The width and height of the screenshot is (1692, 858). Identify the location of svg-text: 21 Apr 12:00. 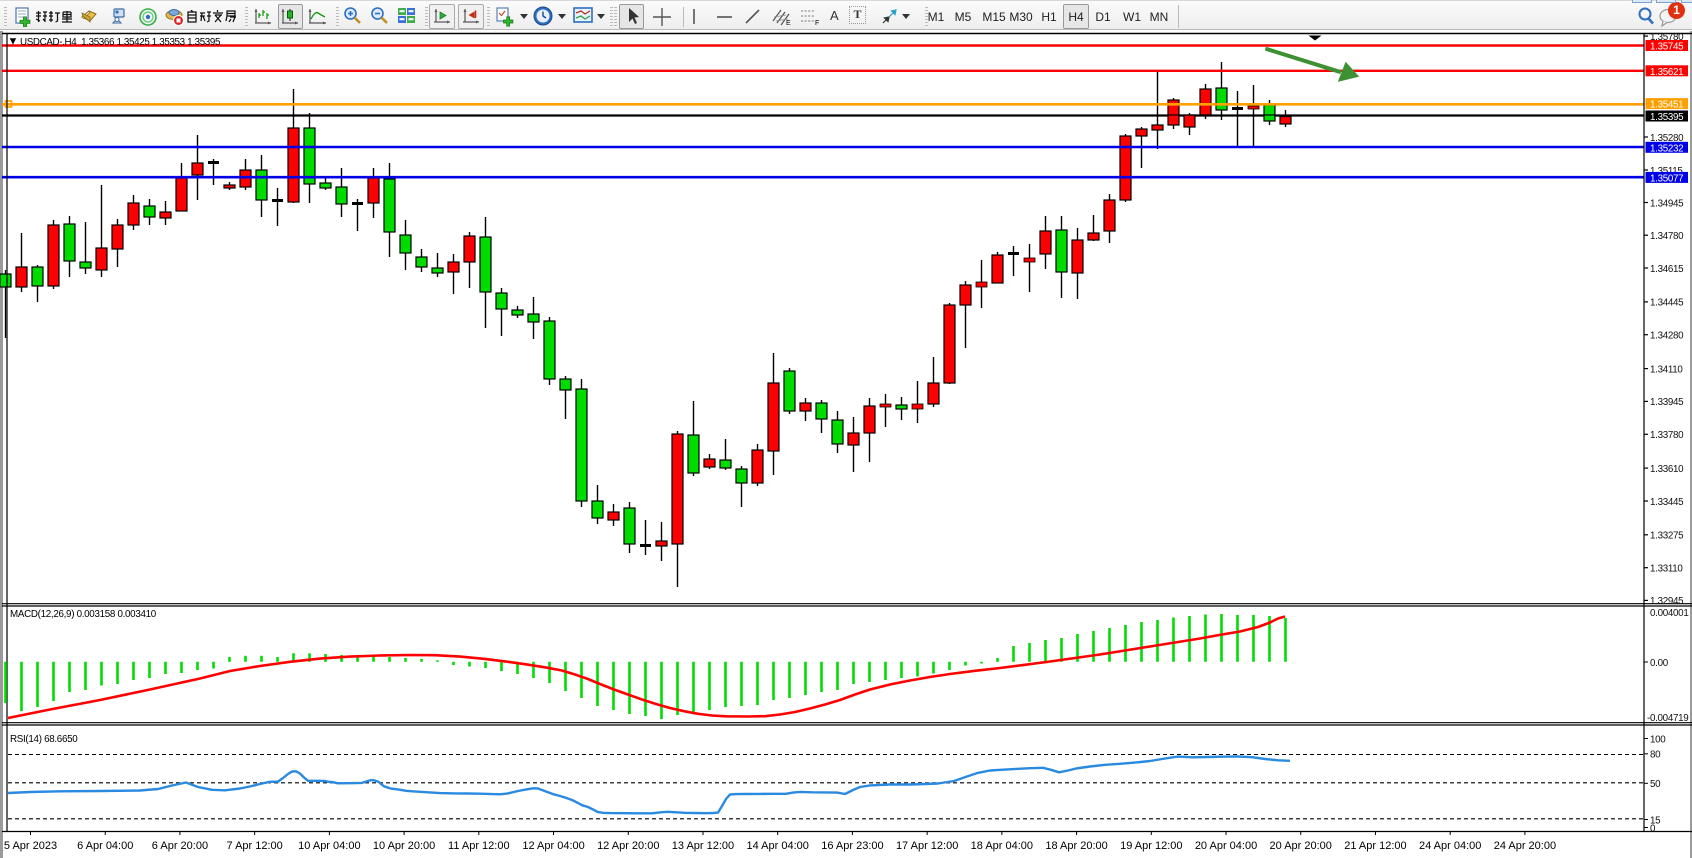
(1375, 846).